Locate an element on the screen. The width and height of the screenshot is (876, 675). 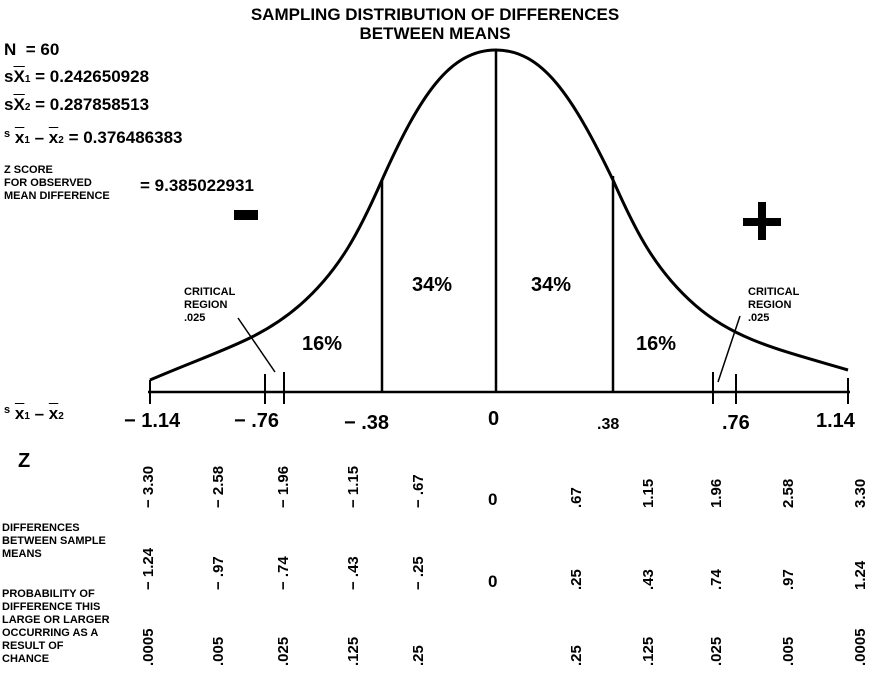
axis-tick-7: 1.14 is located at coordinates (835, 421).